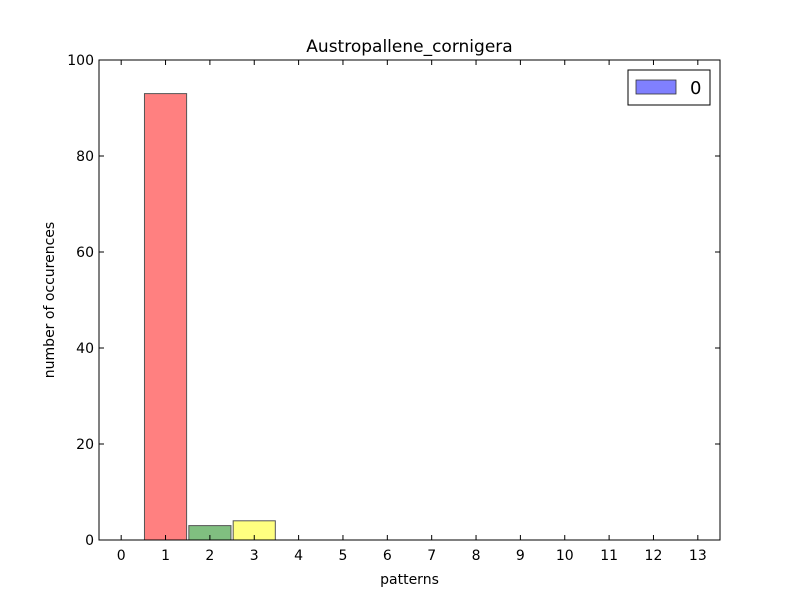 This screenshot has width=800, height=600. What do you see at coordinates (565, 556) in the screenshot?
I see `x-tick-label-10: 10` at bounding box center [565, 556].